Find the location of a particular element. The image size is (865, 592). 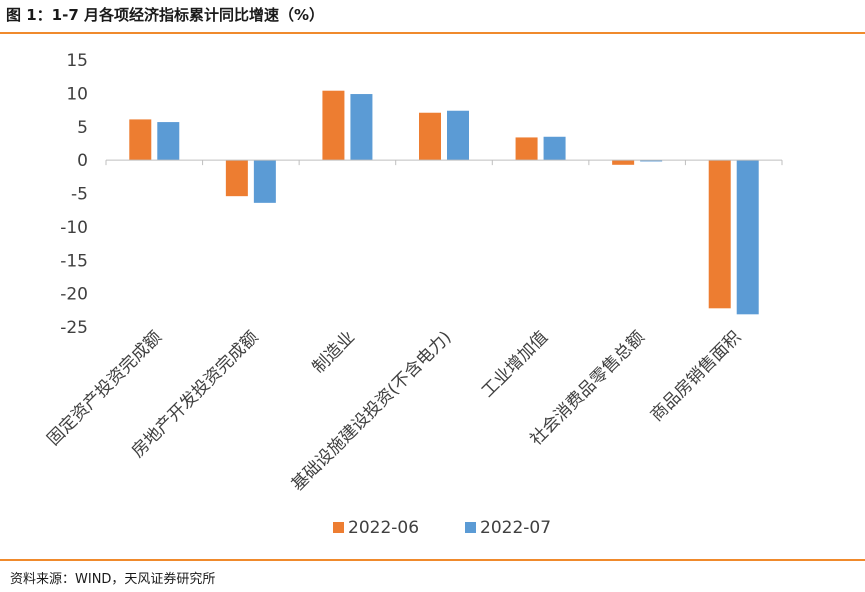

y-tick-label: -10 is located at coordinates (74, 228).